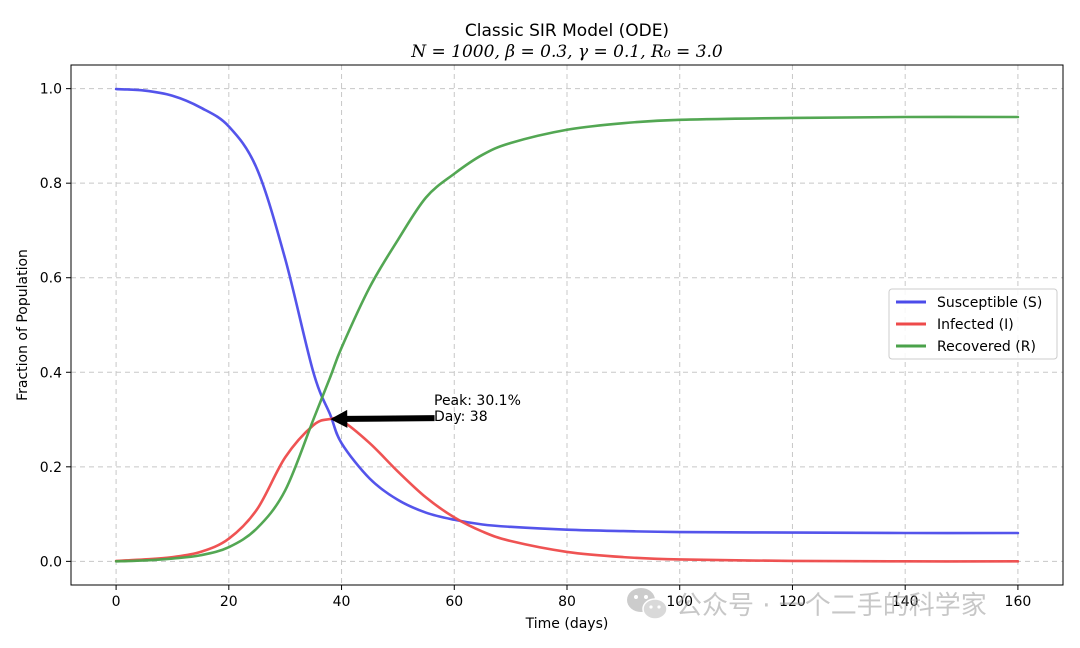 Image resolution: width=1080 pixels, height=648 pixels. What do you see at coordinates (51, 90) in the screenshot?
I see `y-tick-label: 1.0` at bounding box center [51, 90].